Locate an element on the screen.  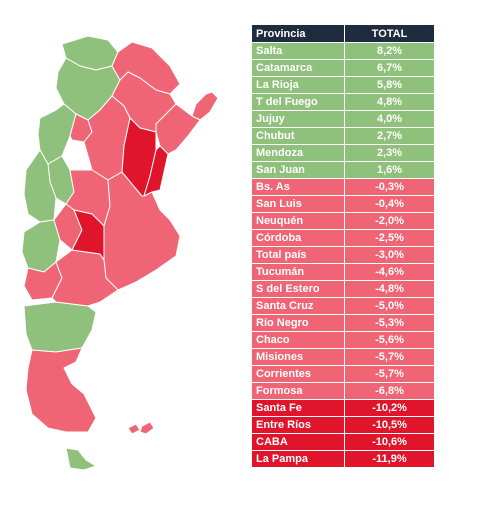
total-cell: 6,7% is located at coordinates (389, 68).